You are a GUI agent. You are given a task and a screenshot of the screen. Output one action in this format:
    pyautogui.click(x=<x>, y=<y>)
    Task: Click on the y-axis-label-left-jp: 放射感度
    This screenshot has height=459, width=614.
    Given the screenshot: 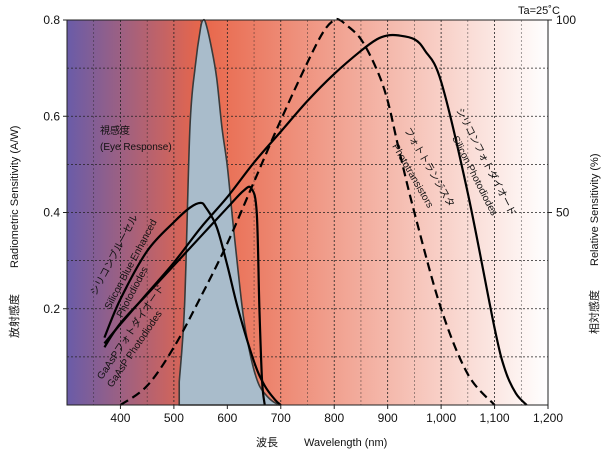 What is the action you would take?
    pyautogui.click(x=14, y=316)
    